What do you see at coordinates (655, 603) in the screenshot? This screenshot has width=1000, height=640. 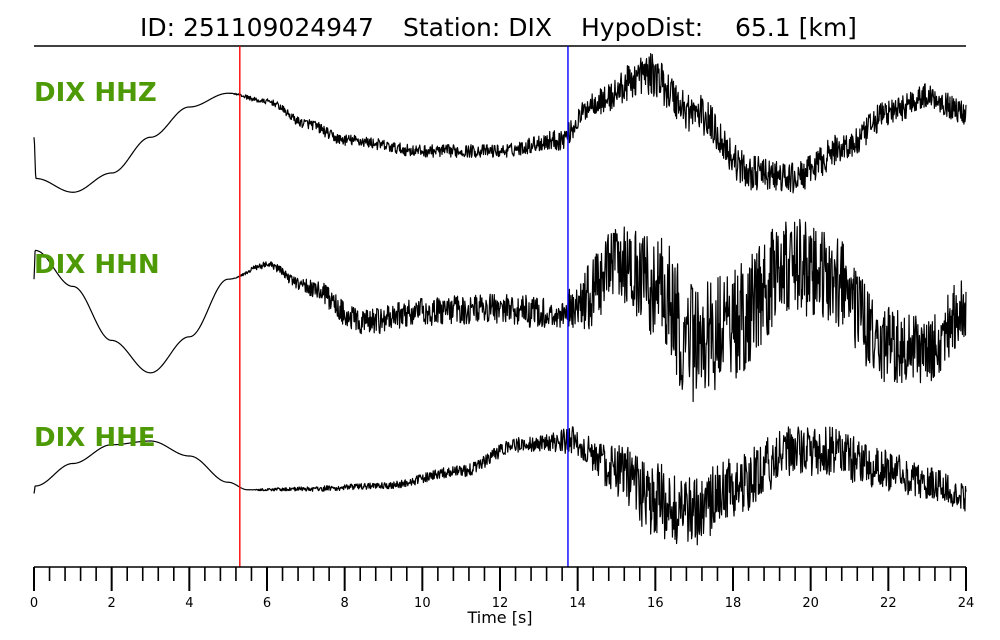 I see `x-tick-label: 16` at bounding box center [655, 603].